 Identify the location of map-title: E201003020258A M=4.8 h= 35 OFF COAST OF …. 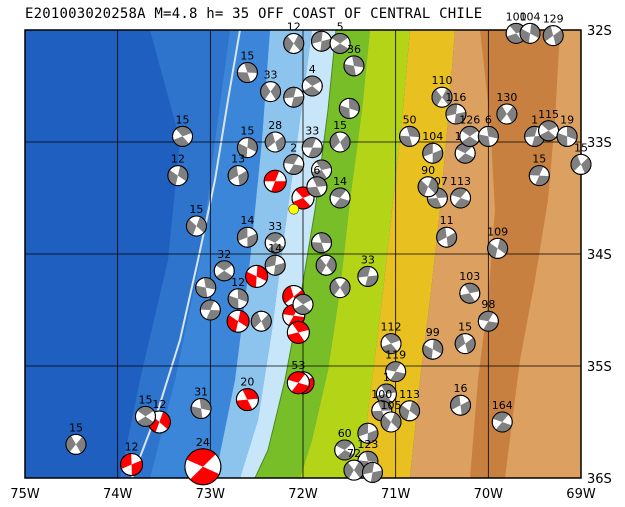
(254, 14).